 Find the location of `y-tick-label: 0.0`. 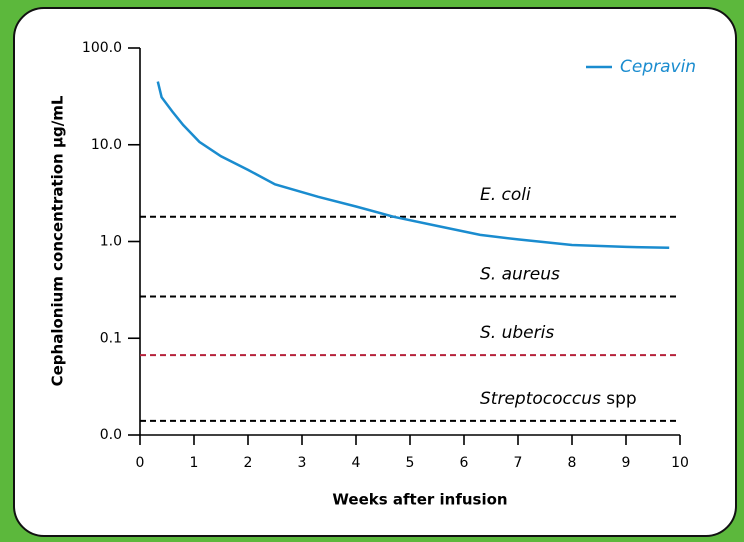

y-tick-label: 0.0 is located at coordinates (111, 435).